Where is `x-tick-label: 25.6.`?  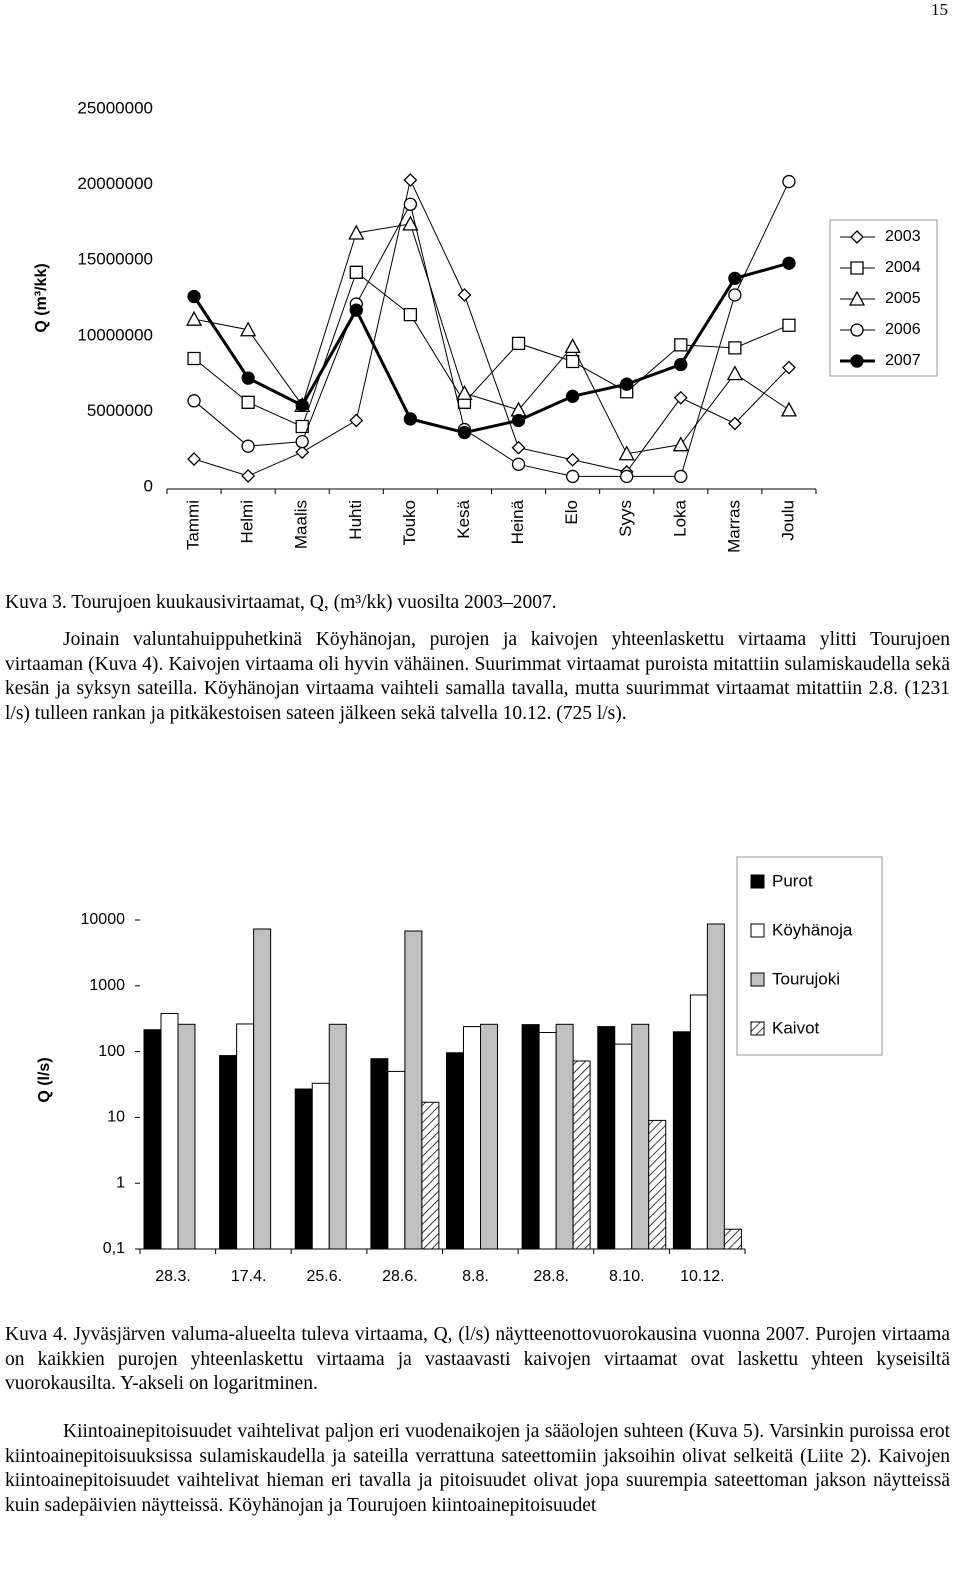 x-tick-label: 25.6. is located at coordinates (324, 1276).